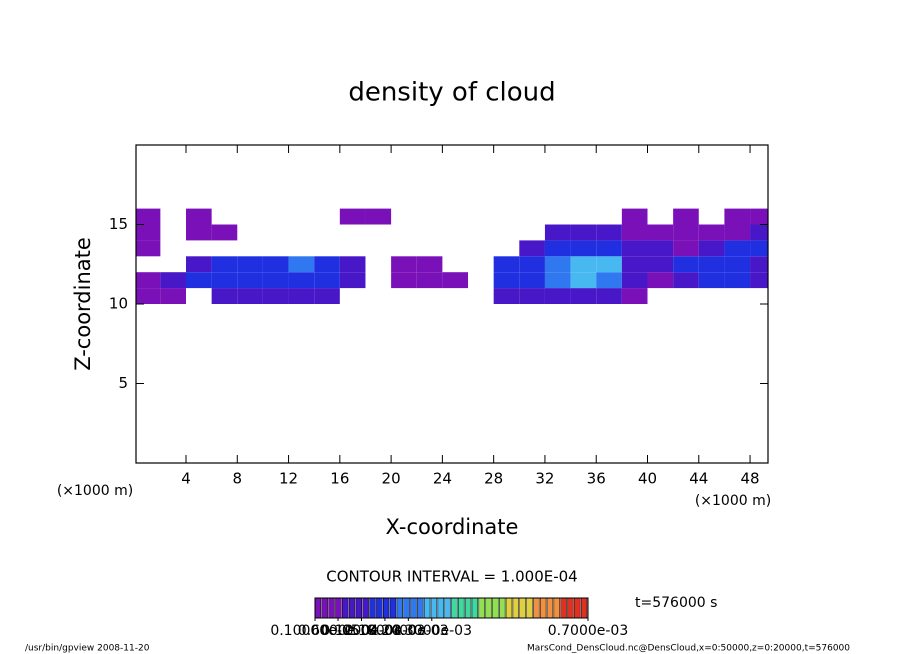 The height and width of the screenshot is (654, 904). Describe the element at coordinates (314, 631) in the screenshot. I see `colorbar-tick-label: 0.10000e-05` at that location.